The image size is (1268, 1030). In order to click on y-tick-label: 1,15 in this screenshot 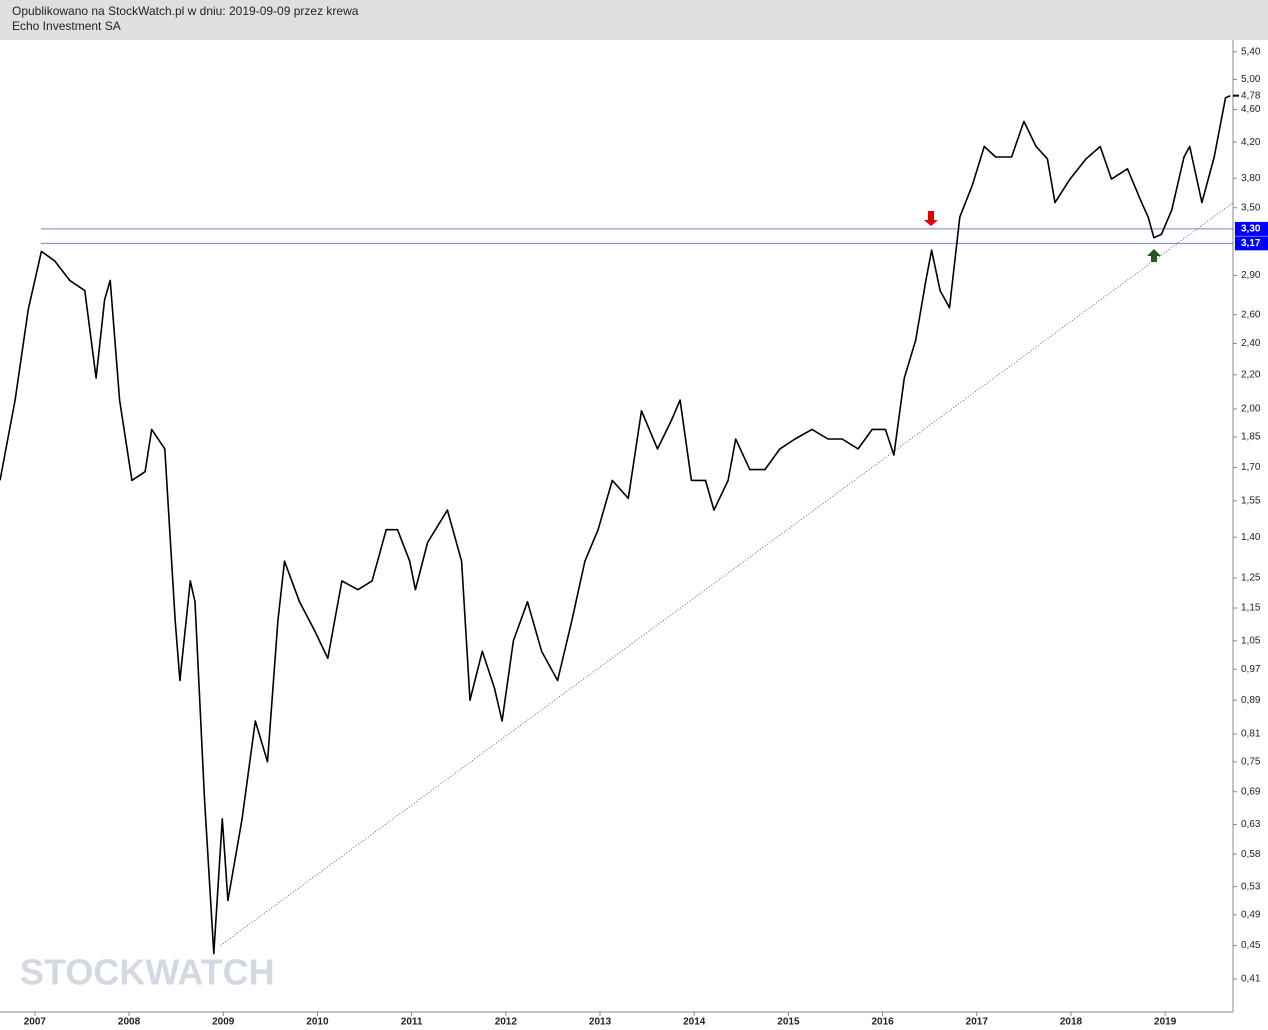, I will do `click(1251, 608)`.